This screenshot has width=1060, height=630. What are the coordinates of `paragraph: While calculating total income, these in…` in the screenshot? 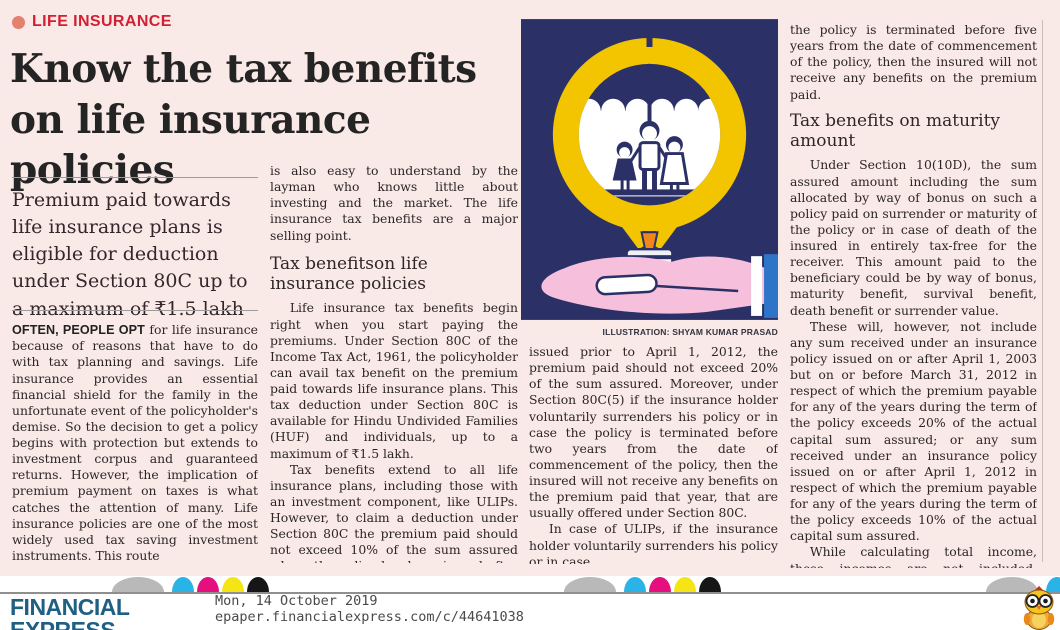 It's located at (913, 556).